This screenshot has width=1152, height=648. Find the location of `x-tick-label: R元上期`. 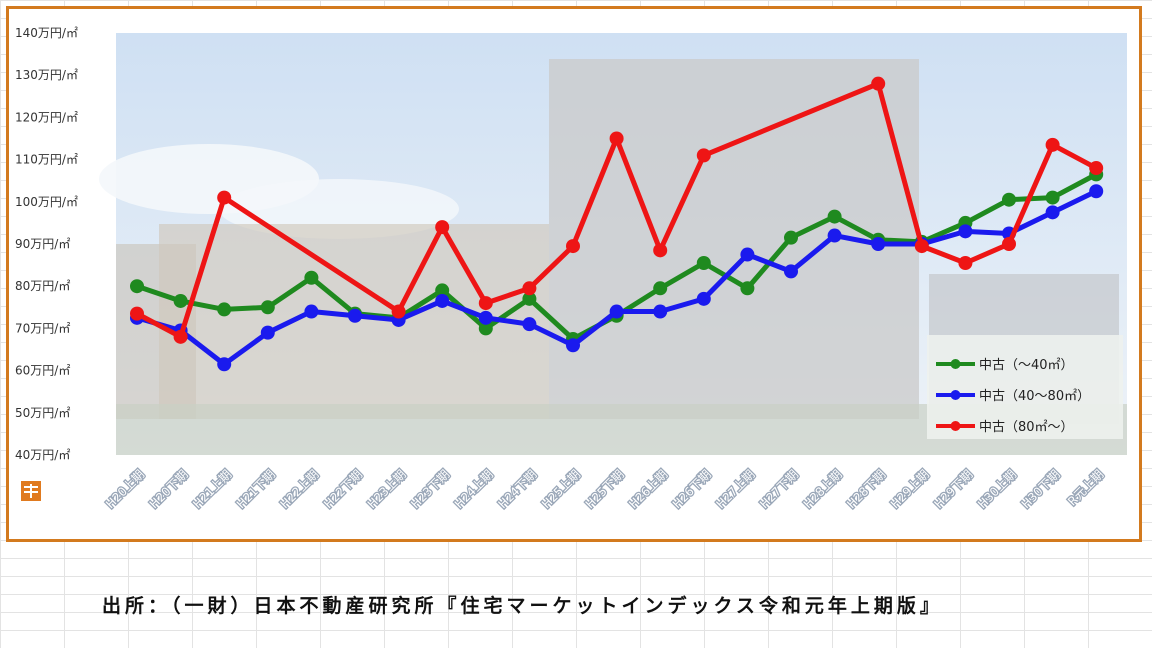

x-tick-label: R元上期 is located at coordinates (1085, 487).